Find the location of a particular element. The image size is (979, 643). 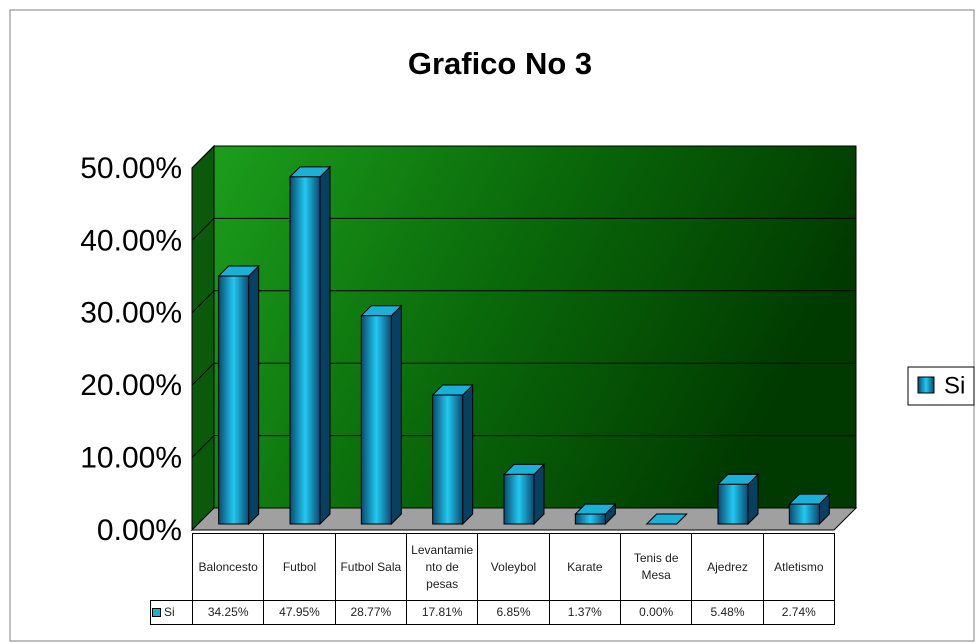

category-label: Tenis de Mesa is located at coordinates (656, 567).